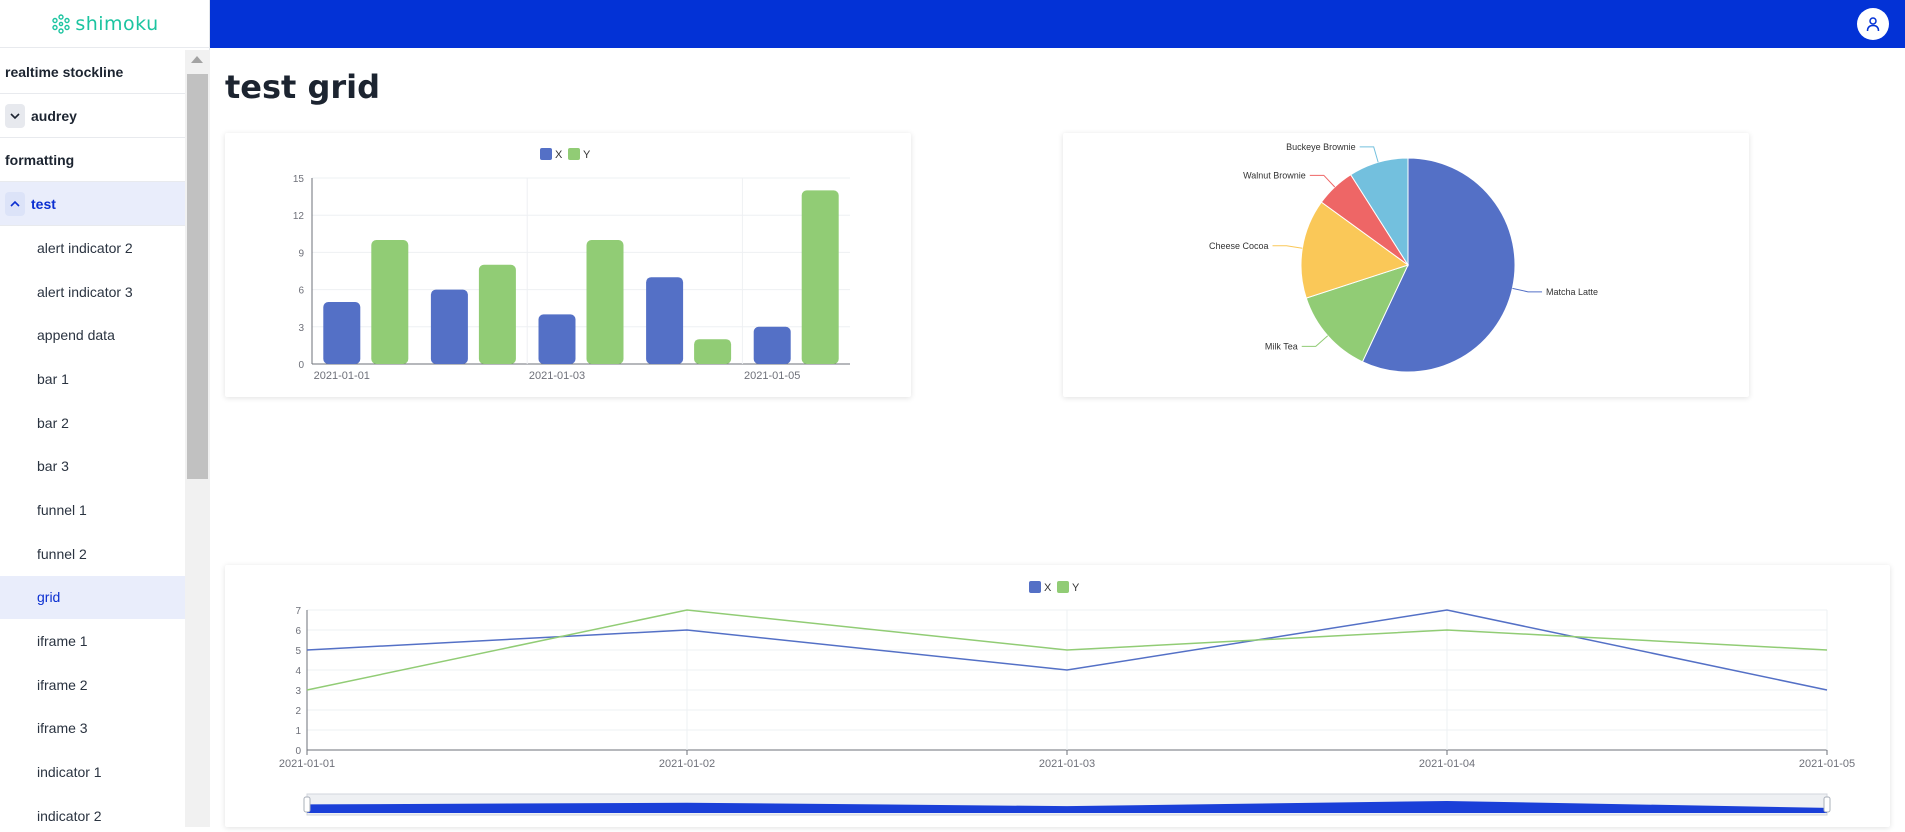 The width and height of the screenshot is (1905, 832). I want to click on data-zoom-slider, so click(1067, 804).